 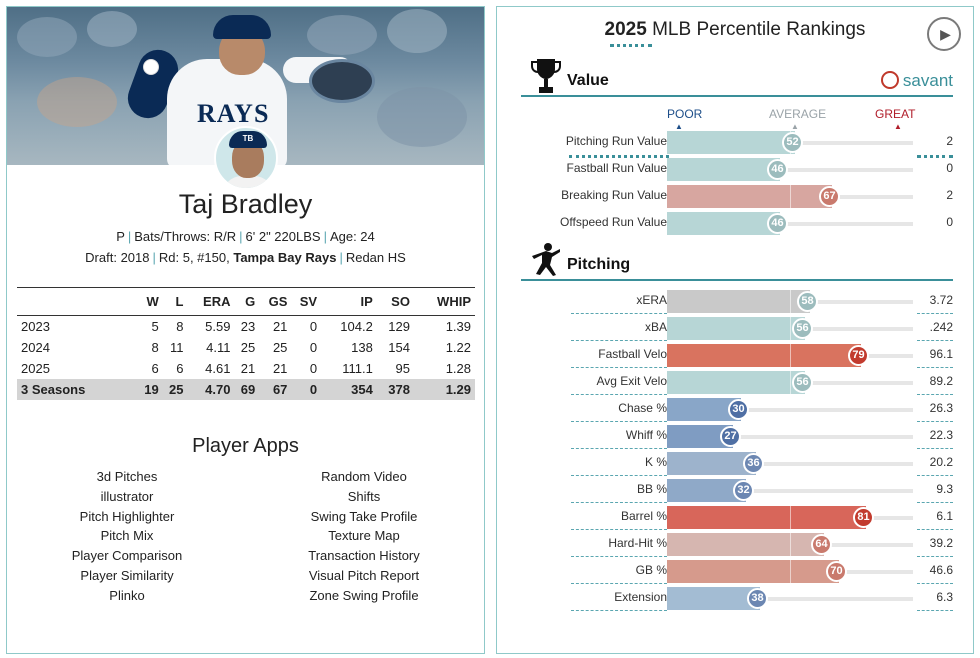 I want to click on stats-cell: 0, so click(x=313, y=368).